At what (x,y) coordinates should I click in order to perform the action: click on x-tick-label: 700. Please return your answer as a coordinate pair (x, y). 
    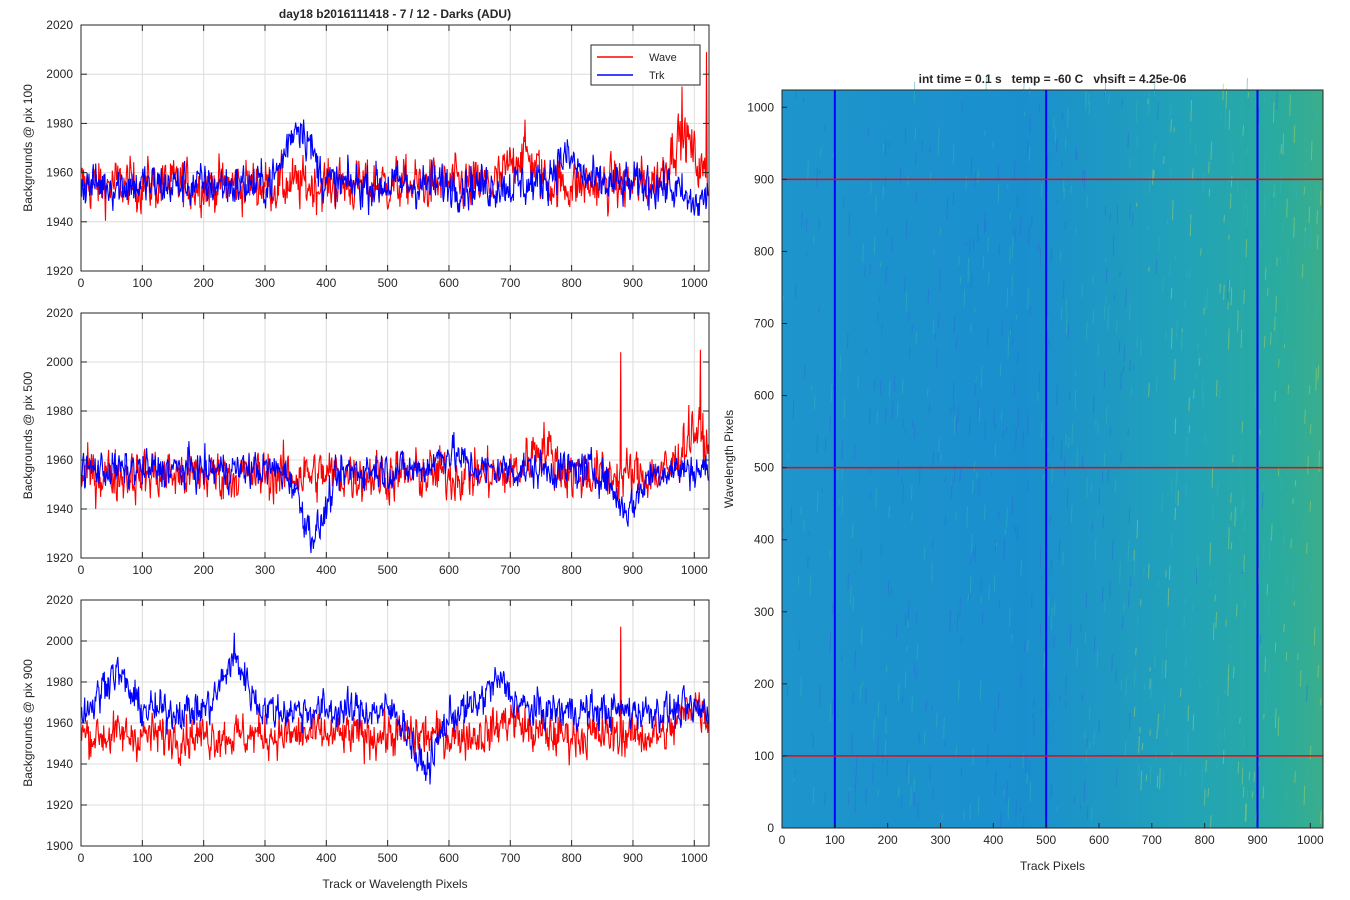
    Looking at the image, I should click on (510, 283).